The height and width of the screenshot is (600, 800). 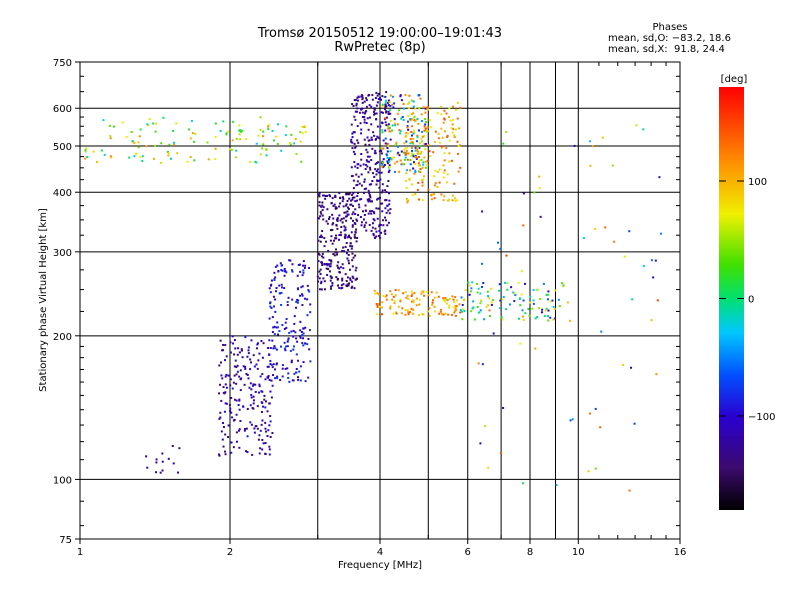 What do you see at coordinates (62, 109) in the screenshot?
I see `y-tick-label: 600` at bounding box center [62, 109].